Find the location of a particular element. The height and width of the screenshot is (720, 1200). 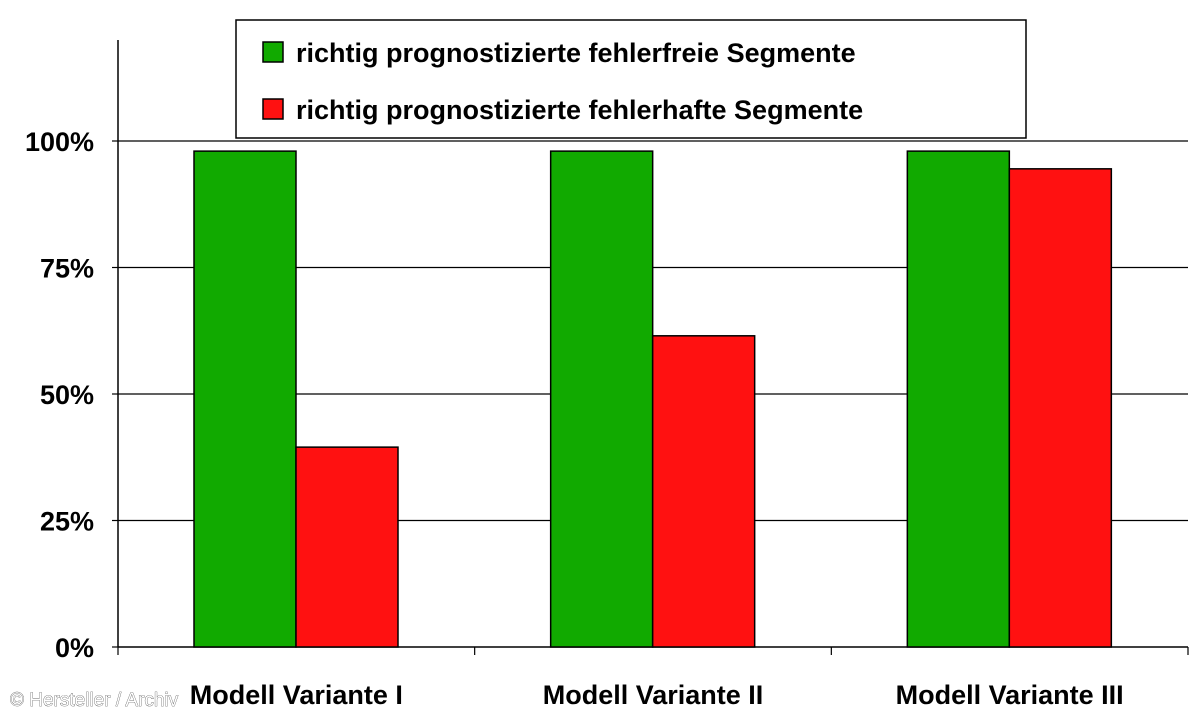

y-tick-labels: 0% 25% 50% 75% 100% is located at coordinates (59, 395).